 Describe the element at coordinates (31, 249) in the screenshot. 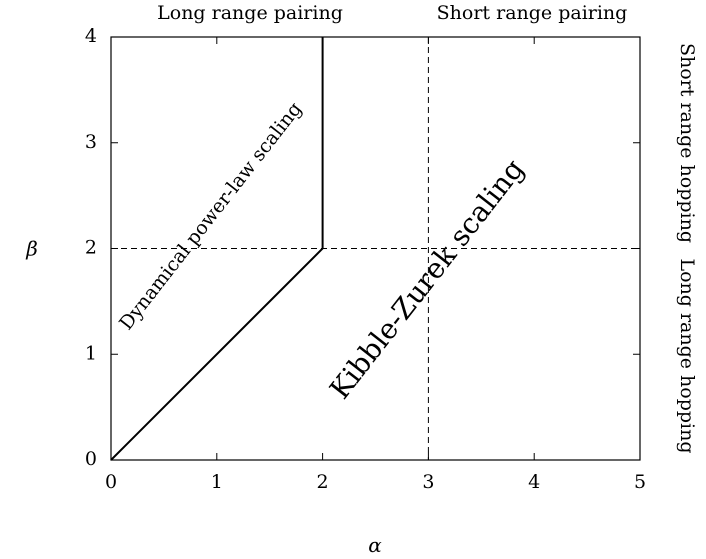

I see `y-axis-label: β` at that location.